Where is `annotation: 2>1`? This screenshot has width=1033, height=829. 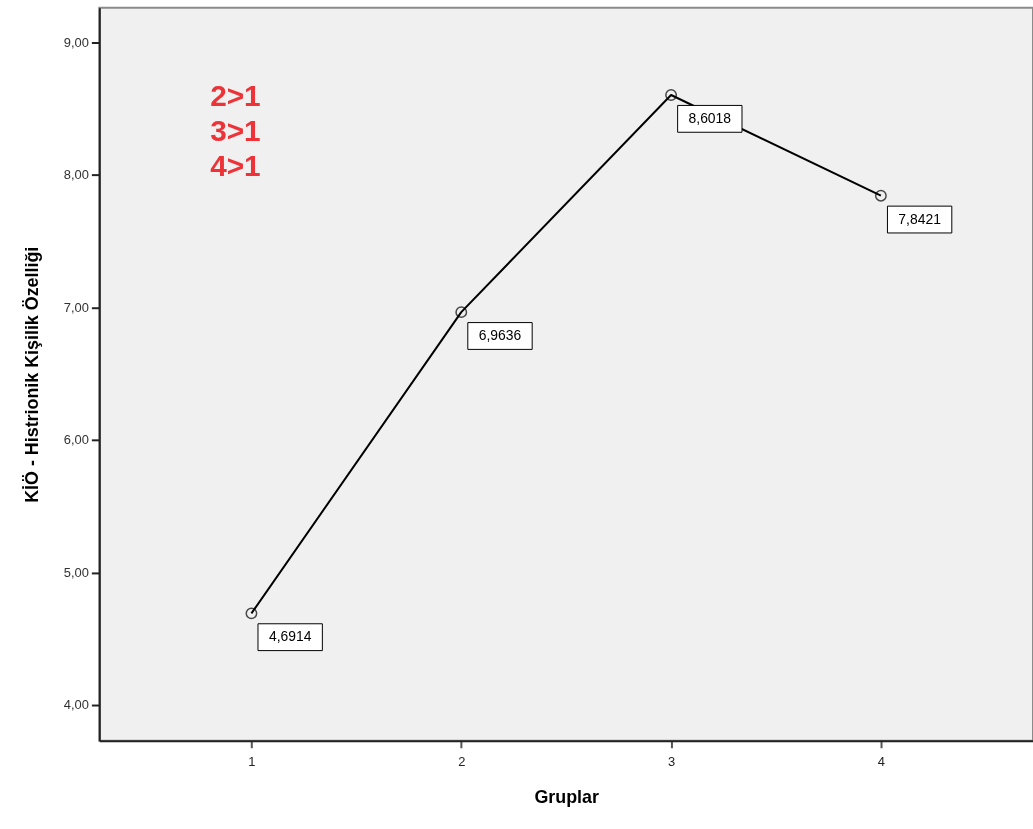 annotation: 2>1 is located at coordinates (235, 96).